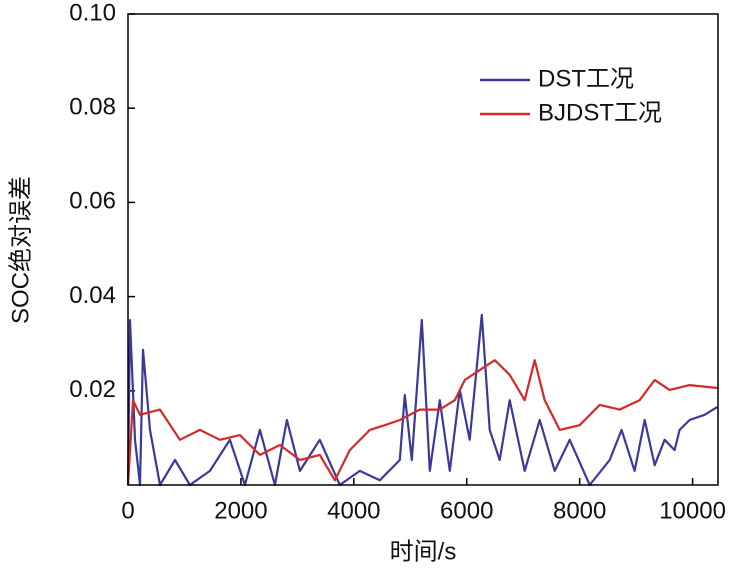 This screenshot has width=729, height=580. I want to click on x-tick-label: 8000, so click(579, 510).